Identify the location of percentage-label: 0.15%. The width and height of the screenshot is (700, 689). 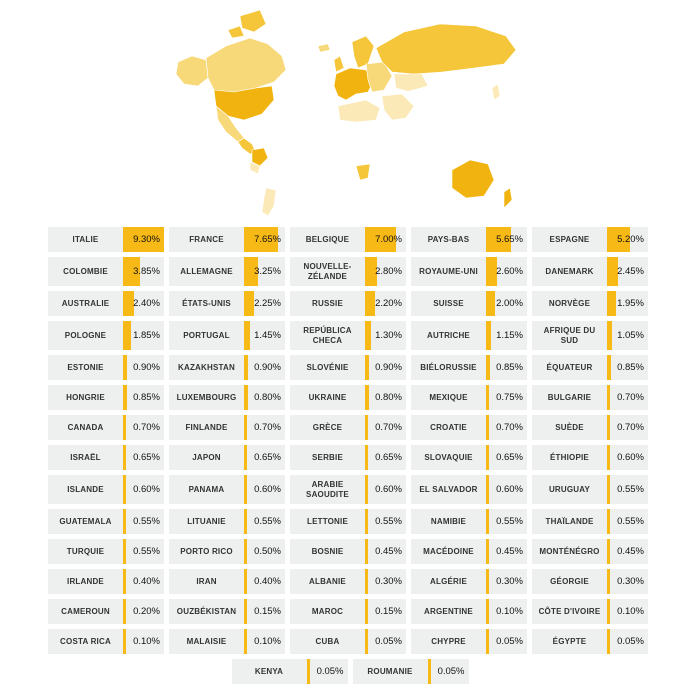
(388, 611).